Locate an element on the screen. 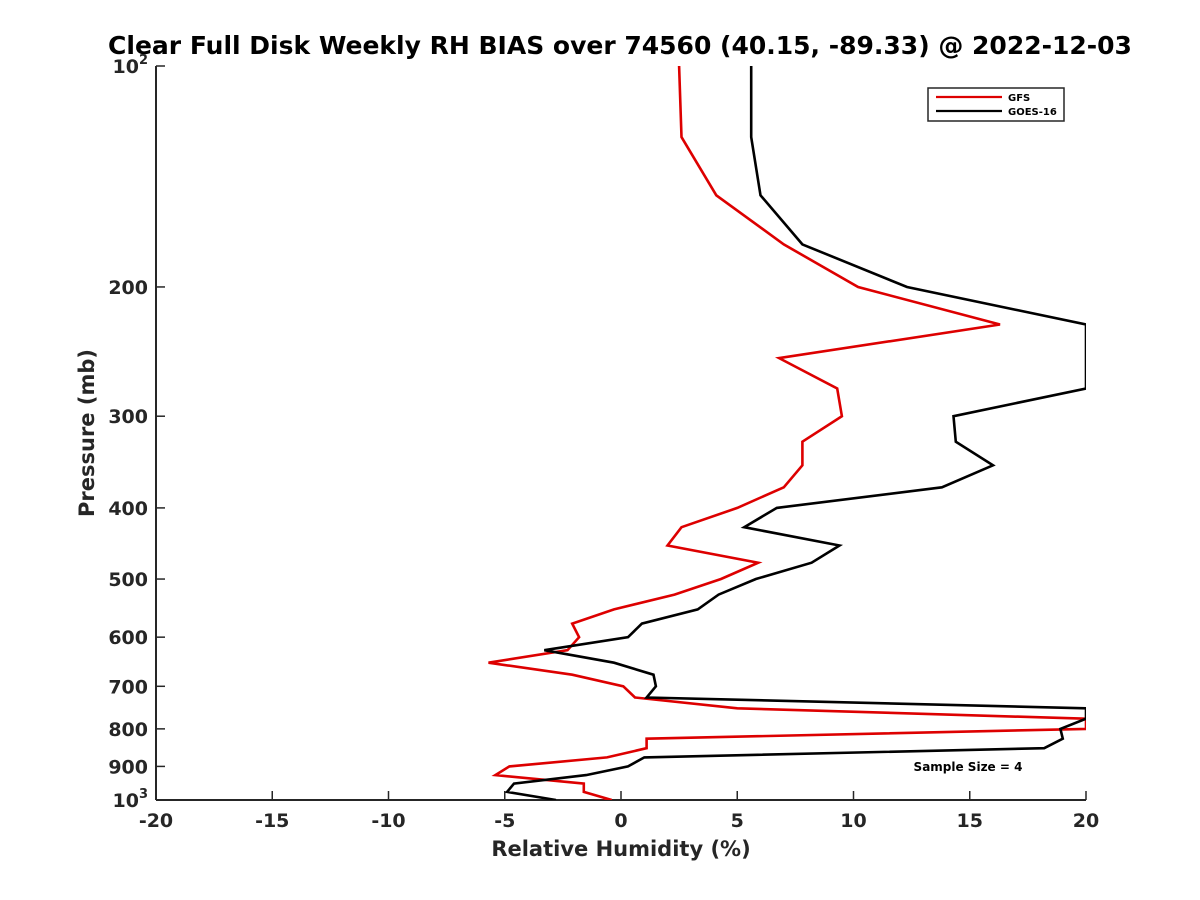 This screenshot has width=1200, height=900. x-ticks: -20 -15 -10 -5 0 5 10 15 20 is located at coordinates (619, 811).